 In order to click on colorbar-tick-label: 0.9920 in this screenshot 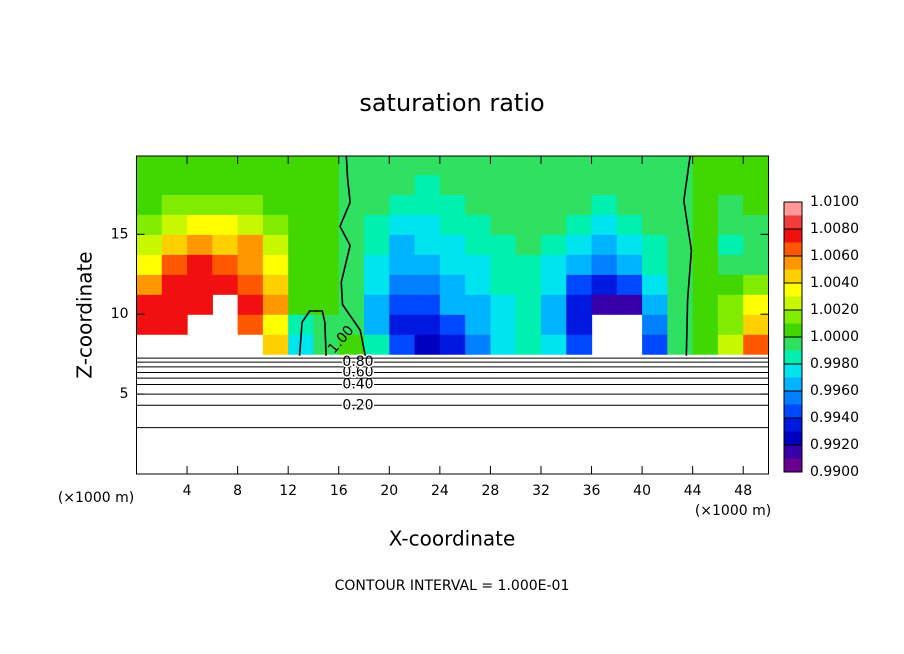, I will do `click(834, 445)`.